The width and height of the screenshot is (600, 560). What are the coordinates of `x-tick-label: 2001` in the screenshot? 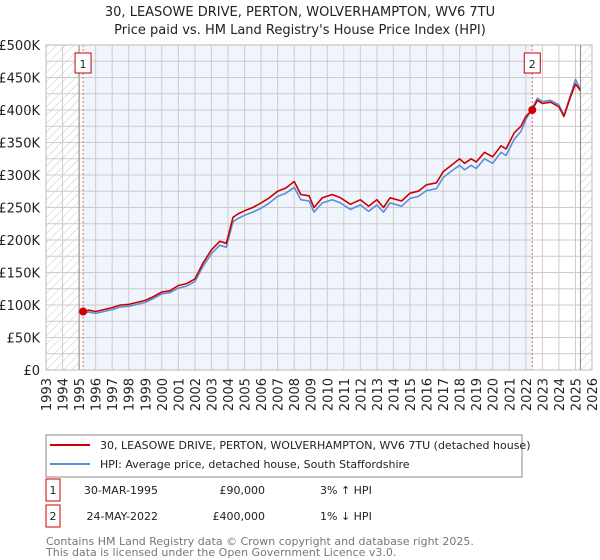 It's located at (179, 394).